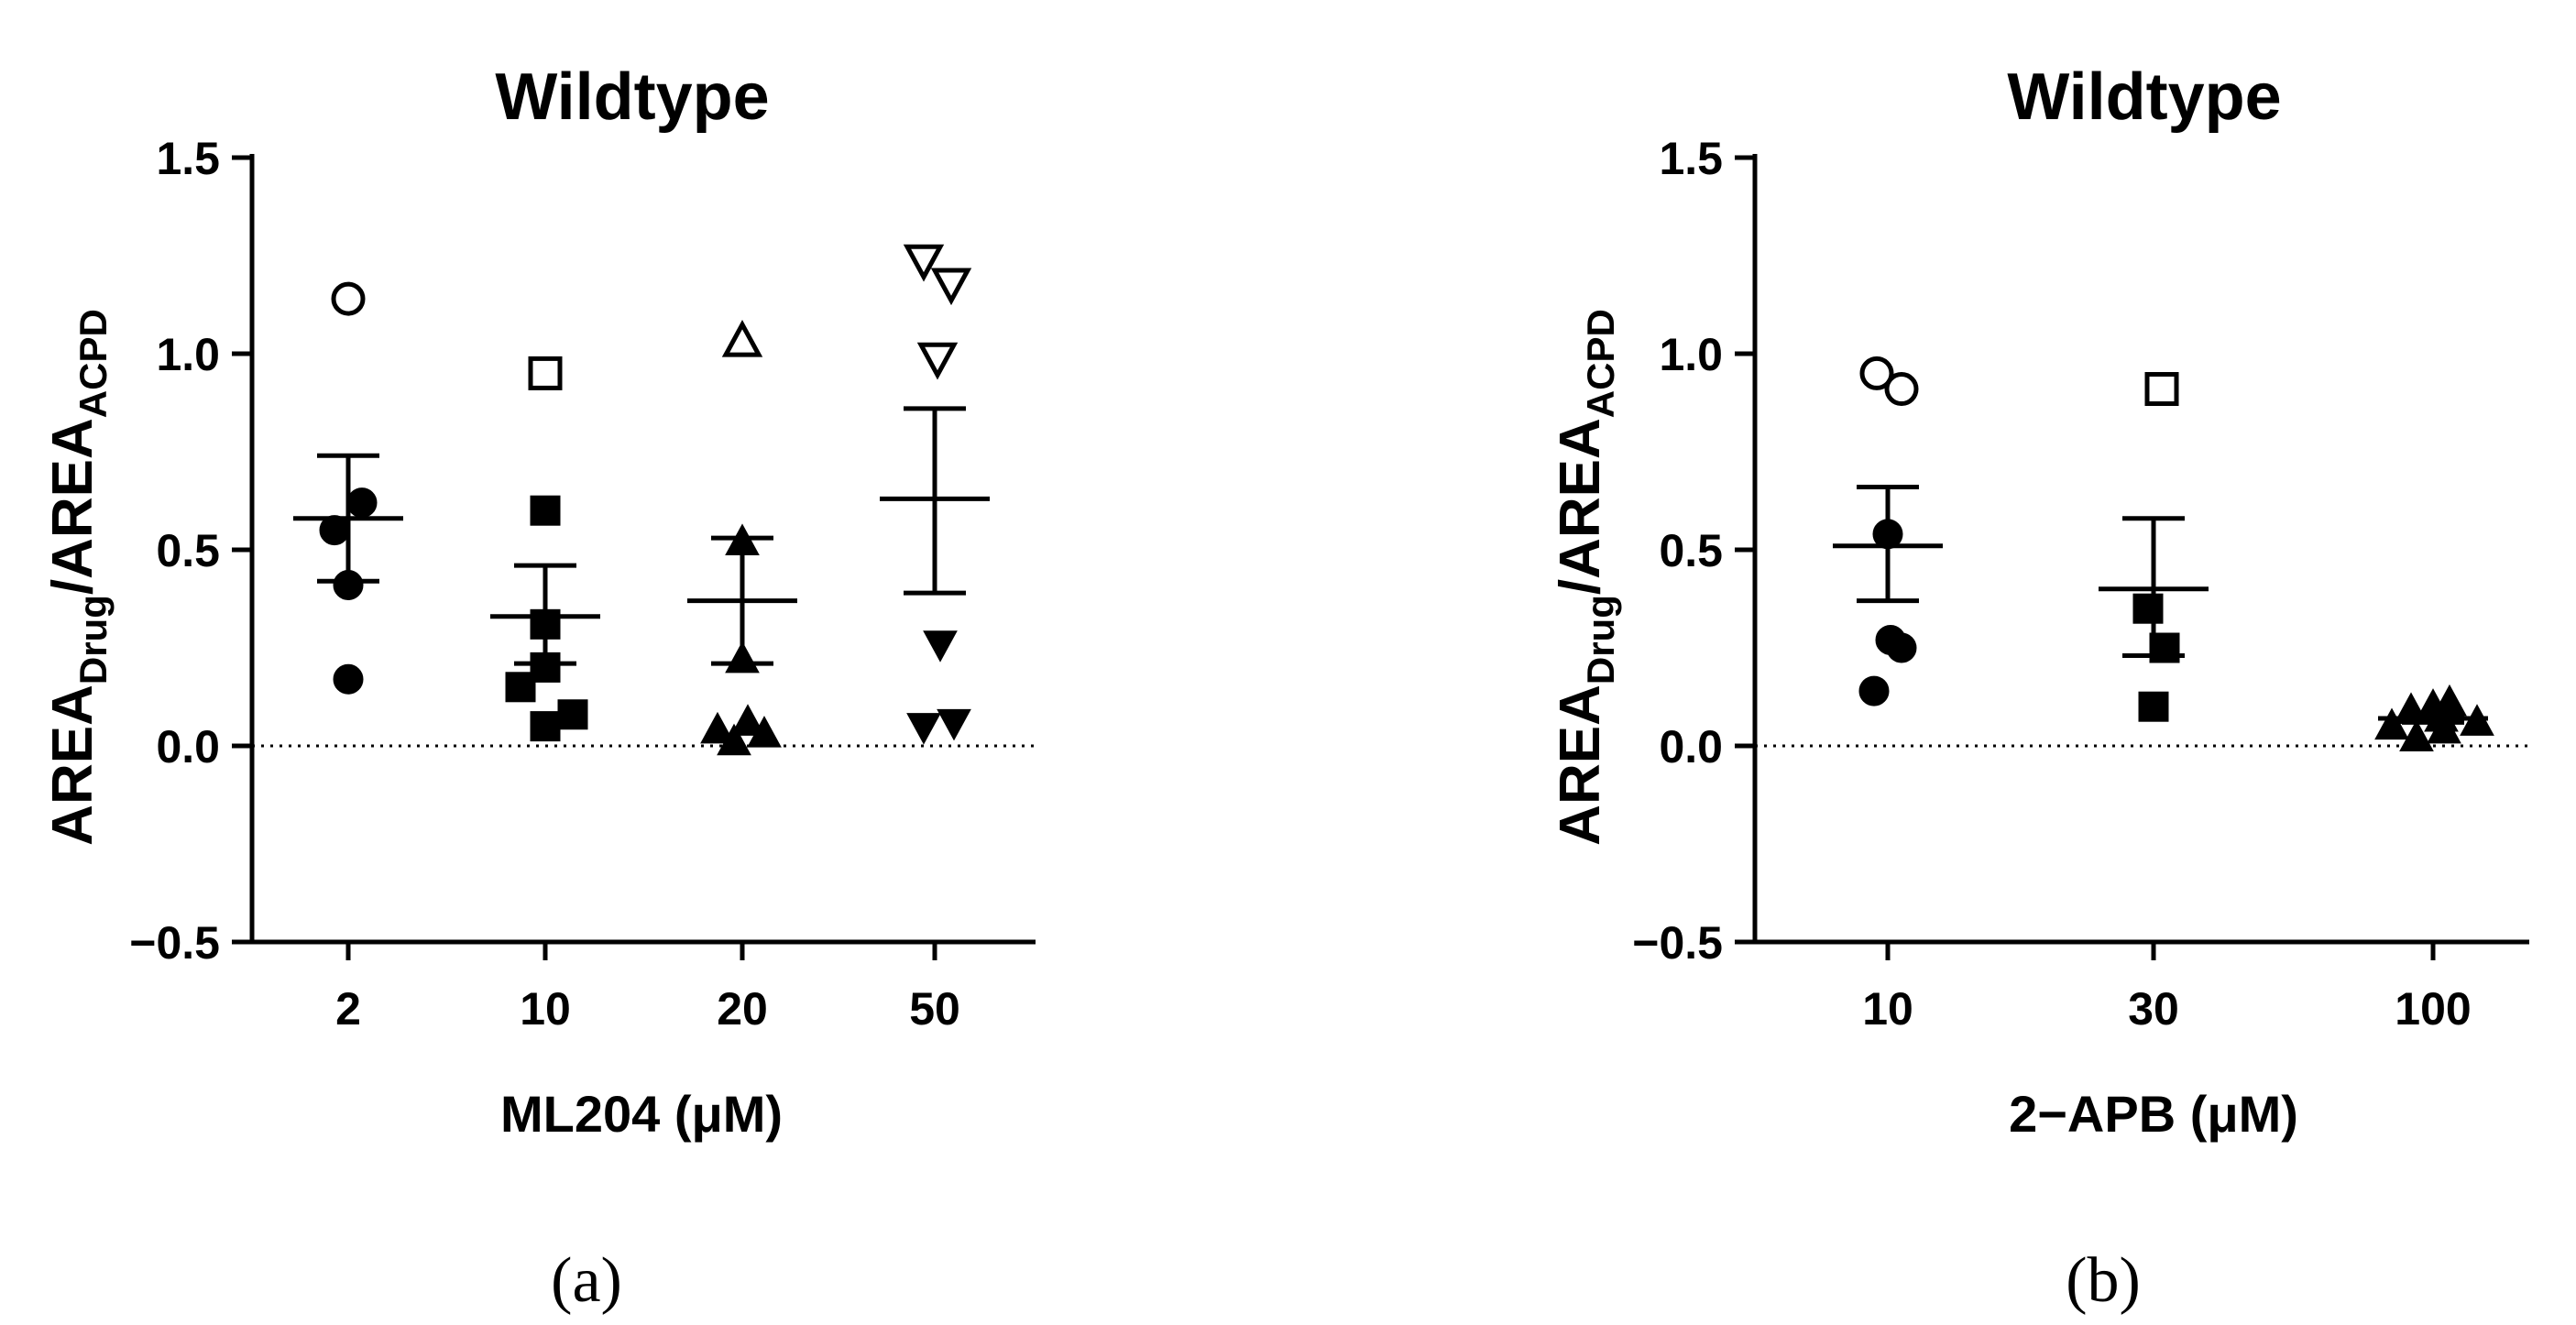 This screenshot has height=1325, width=2576. What do you see at coordinates (934, 1009) in the screenshot?
I see `x-tick-label: 50` at bounding box center [934, 1009].